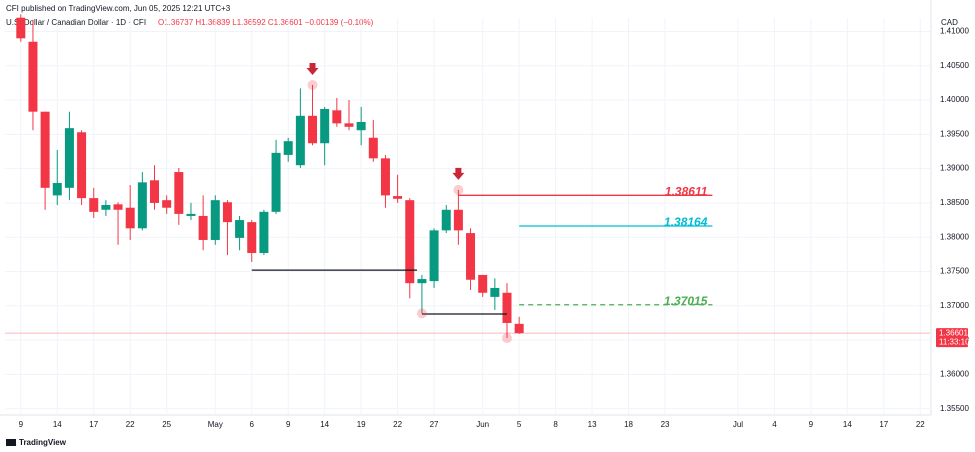  I want to click on x-tick-label: 4, so click(774, 424).